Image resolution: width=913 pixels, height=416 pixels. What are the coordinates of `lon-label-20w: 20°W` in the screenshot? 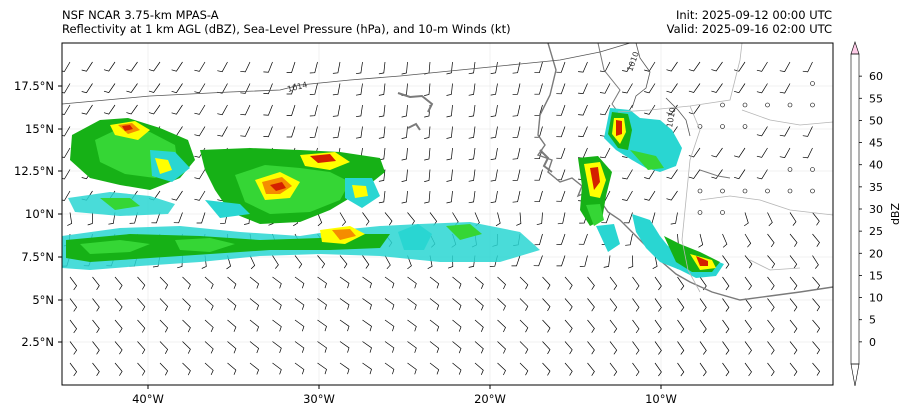 It's located at (490, 399).